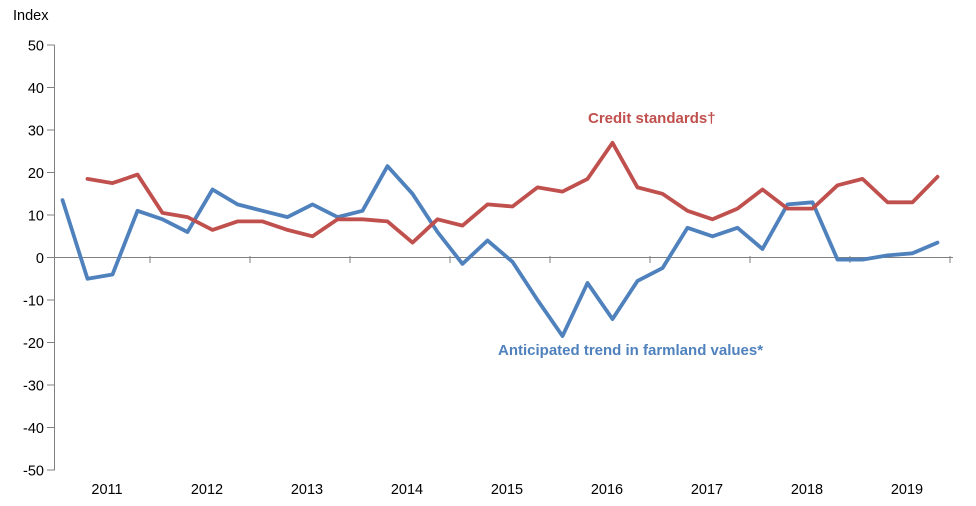  What do you see at coordinates (106, 490) in the screenshot?
I see `x-axis-year-label: 2011` at bounding box center [106, 490].